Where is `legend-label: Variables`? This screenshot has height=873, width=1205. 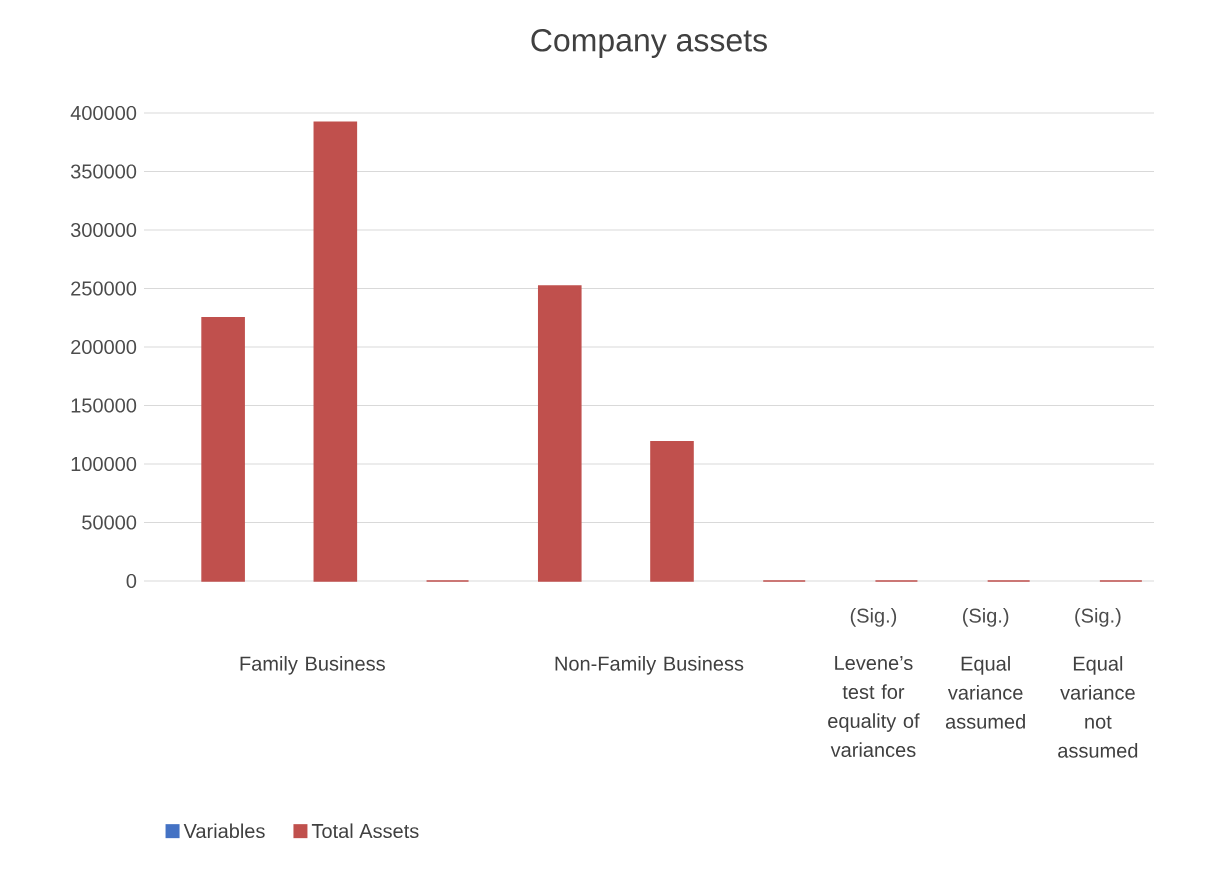
legend-label: Variables is located at coordinates (224, 831).